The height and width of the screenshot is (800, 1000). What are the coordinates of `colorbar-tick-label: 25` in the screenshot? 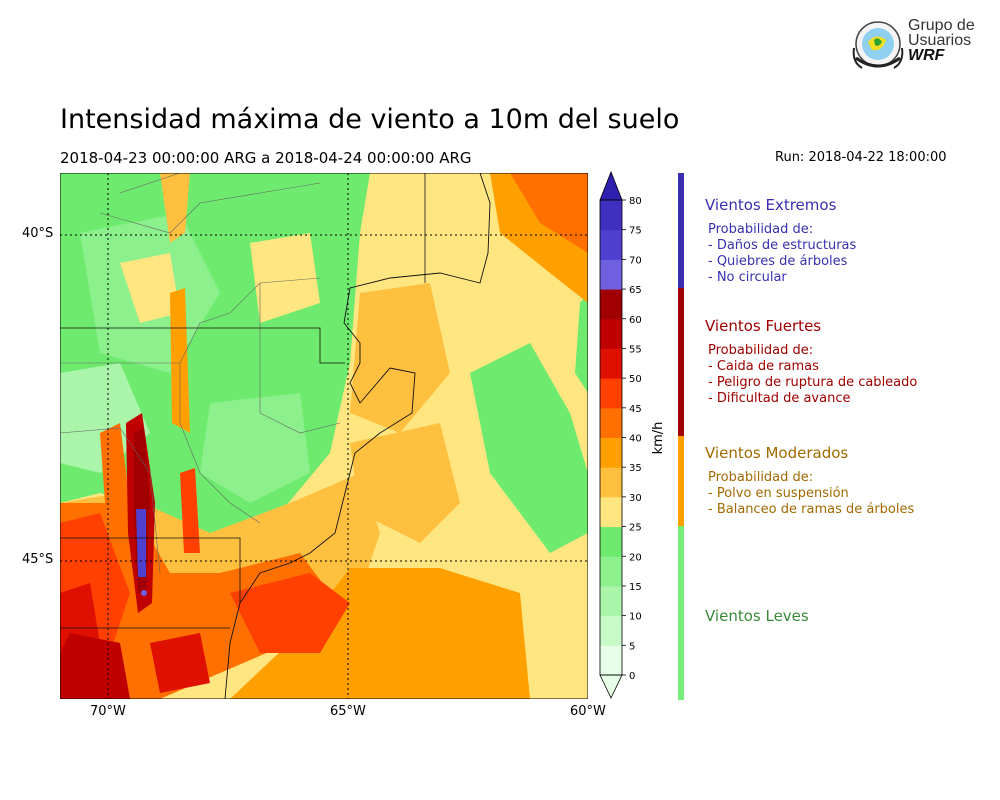 It's located at (635, 528).